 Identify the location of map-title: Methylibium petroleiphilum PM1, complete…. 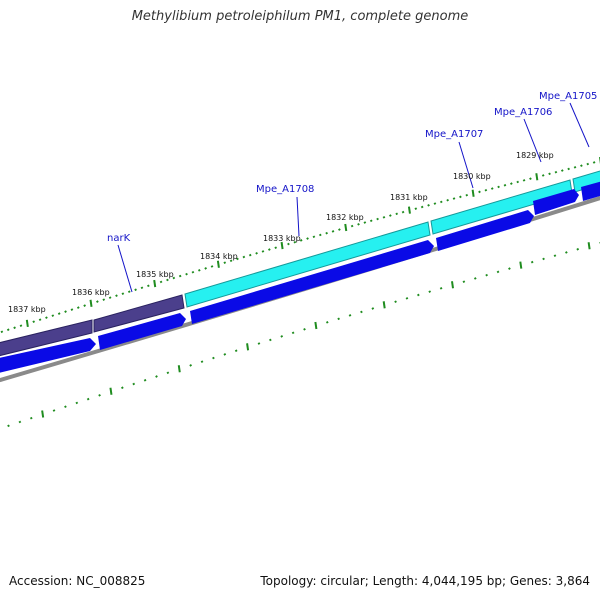
(300, 16).